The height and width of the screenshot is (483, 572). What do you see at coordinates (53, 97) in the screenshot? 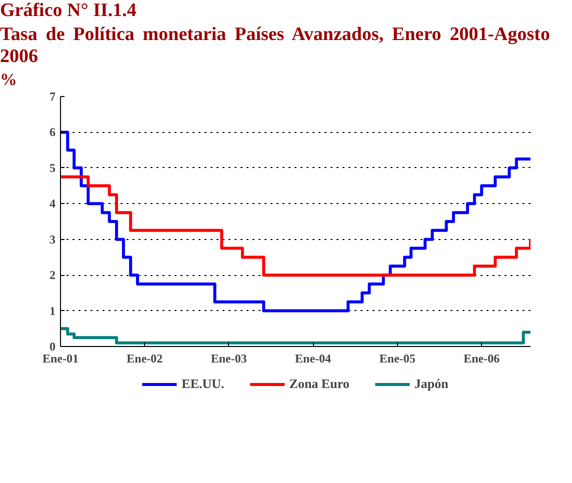
I see `y-tick-label: 7` at bounding box center [53, 97].